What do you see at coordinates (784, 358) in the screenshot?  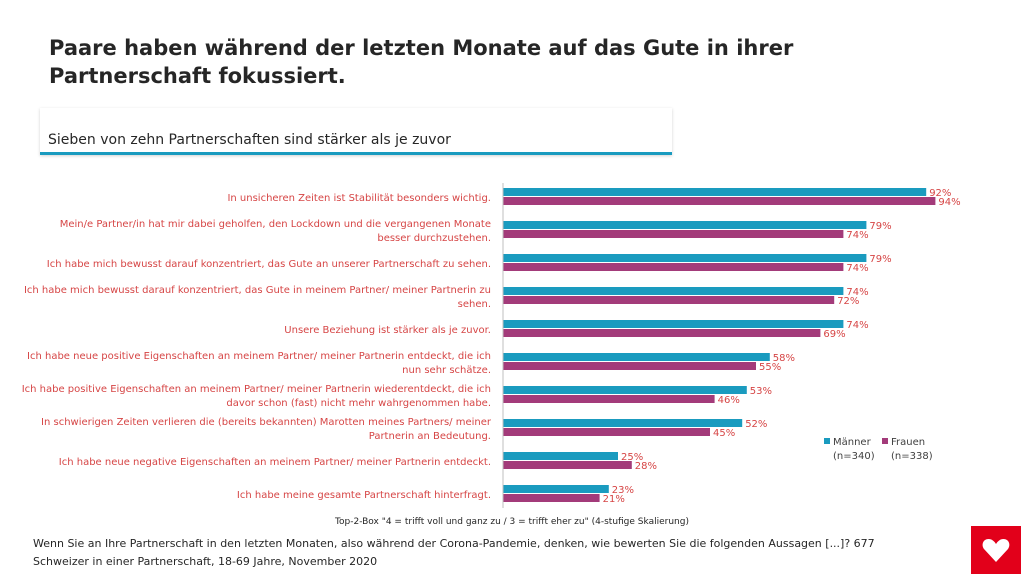 I see `value-label: 58%` at bounding box center [784, 358].